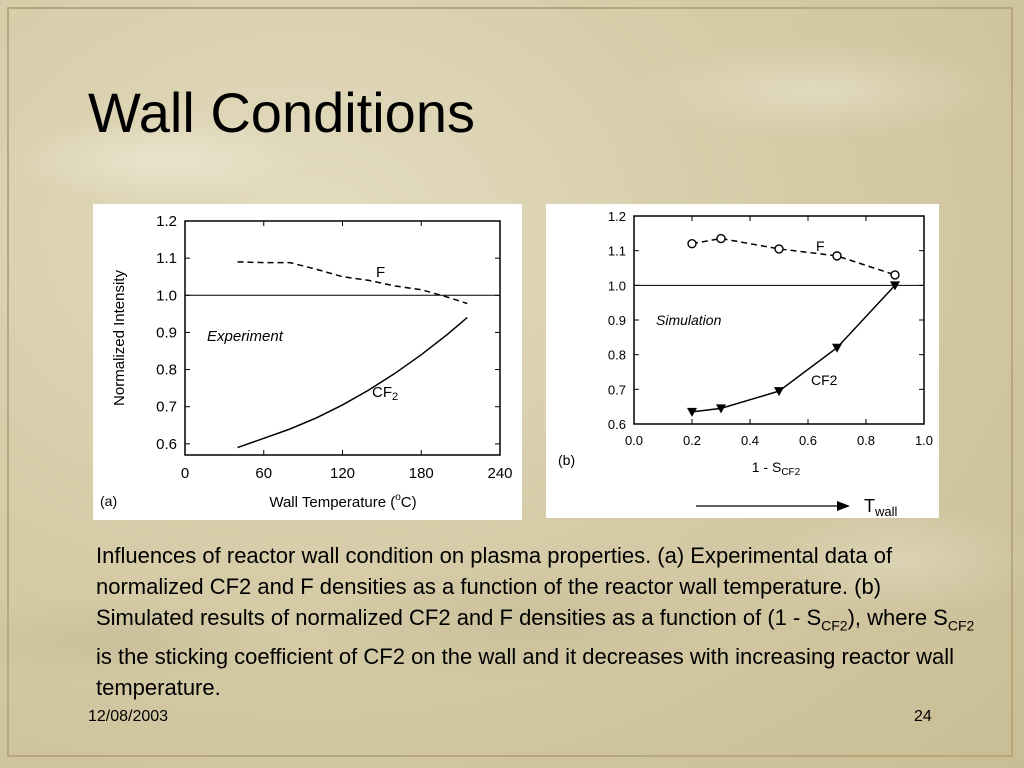  What do you see at coordinates (499, 473) in the screenshot?
I see `x-tick-label: 240` at bounding box center [499, 473].